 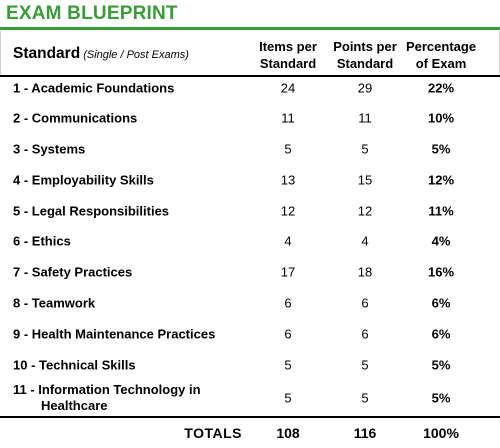 I want to click on header-divider, so click(x=250, y=76).